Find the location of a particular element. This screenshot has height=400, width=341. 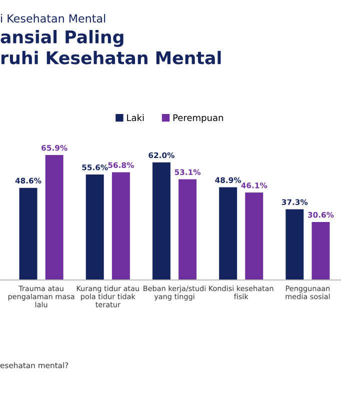

legend-label: Perempuan is located at coordinates (198, 118).